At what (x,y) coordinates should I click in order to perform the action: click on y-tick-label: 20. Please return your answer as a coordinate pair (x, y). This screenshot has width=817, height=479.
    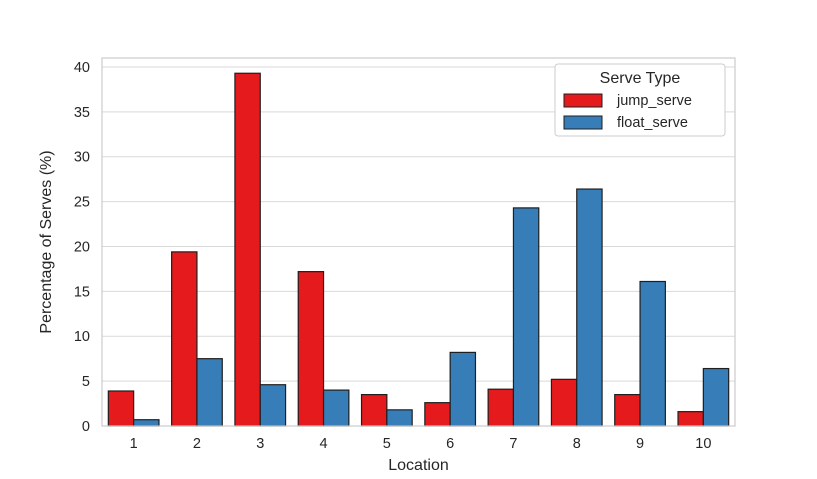
    Looking at the image, I should click on (82, 247).